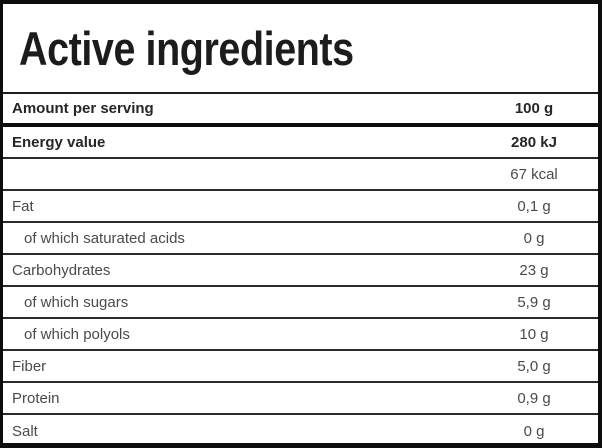  What do you see at coordinates (25, 431) in the screenshot?
I see `row-label: Salt` at bounding box center [25, 431].